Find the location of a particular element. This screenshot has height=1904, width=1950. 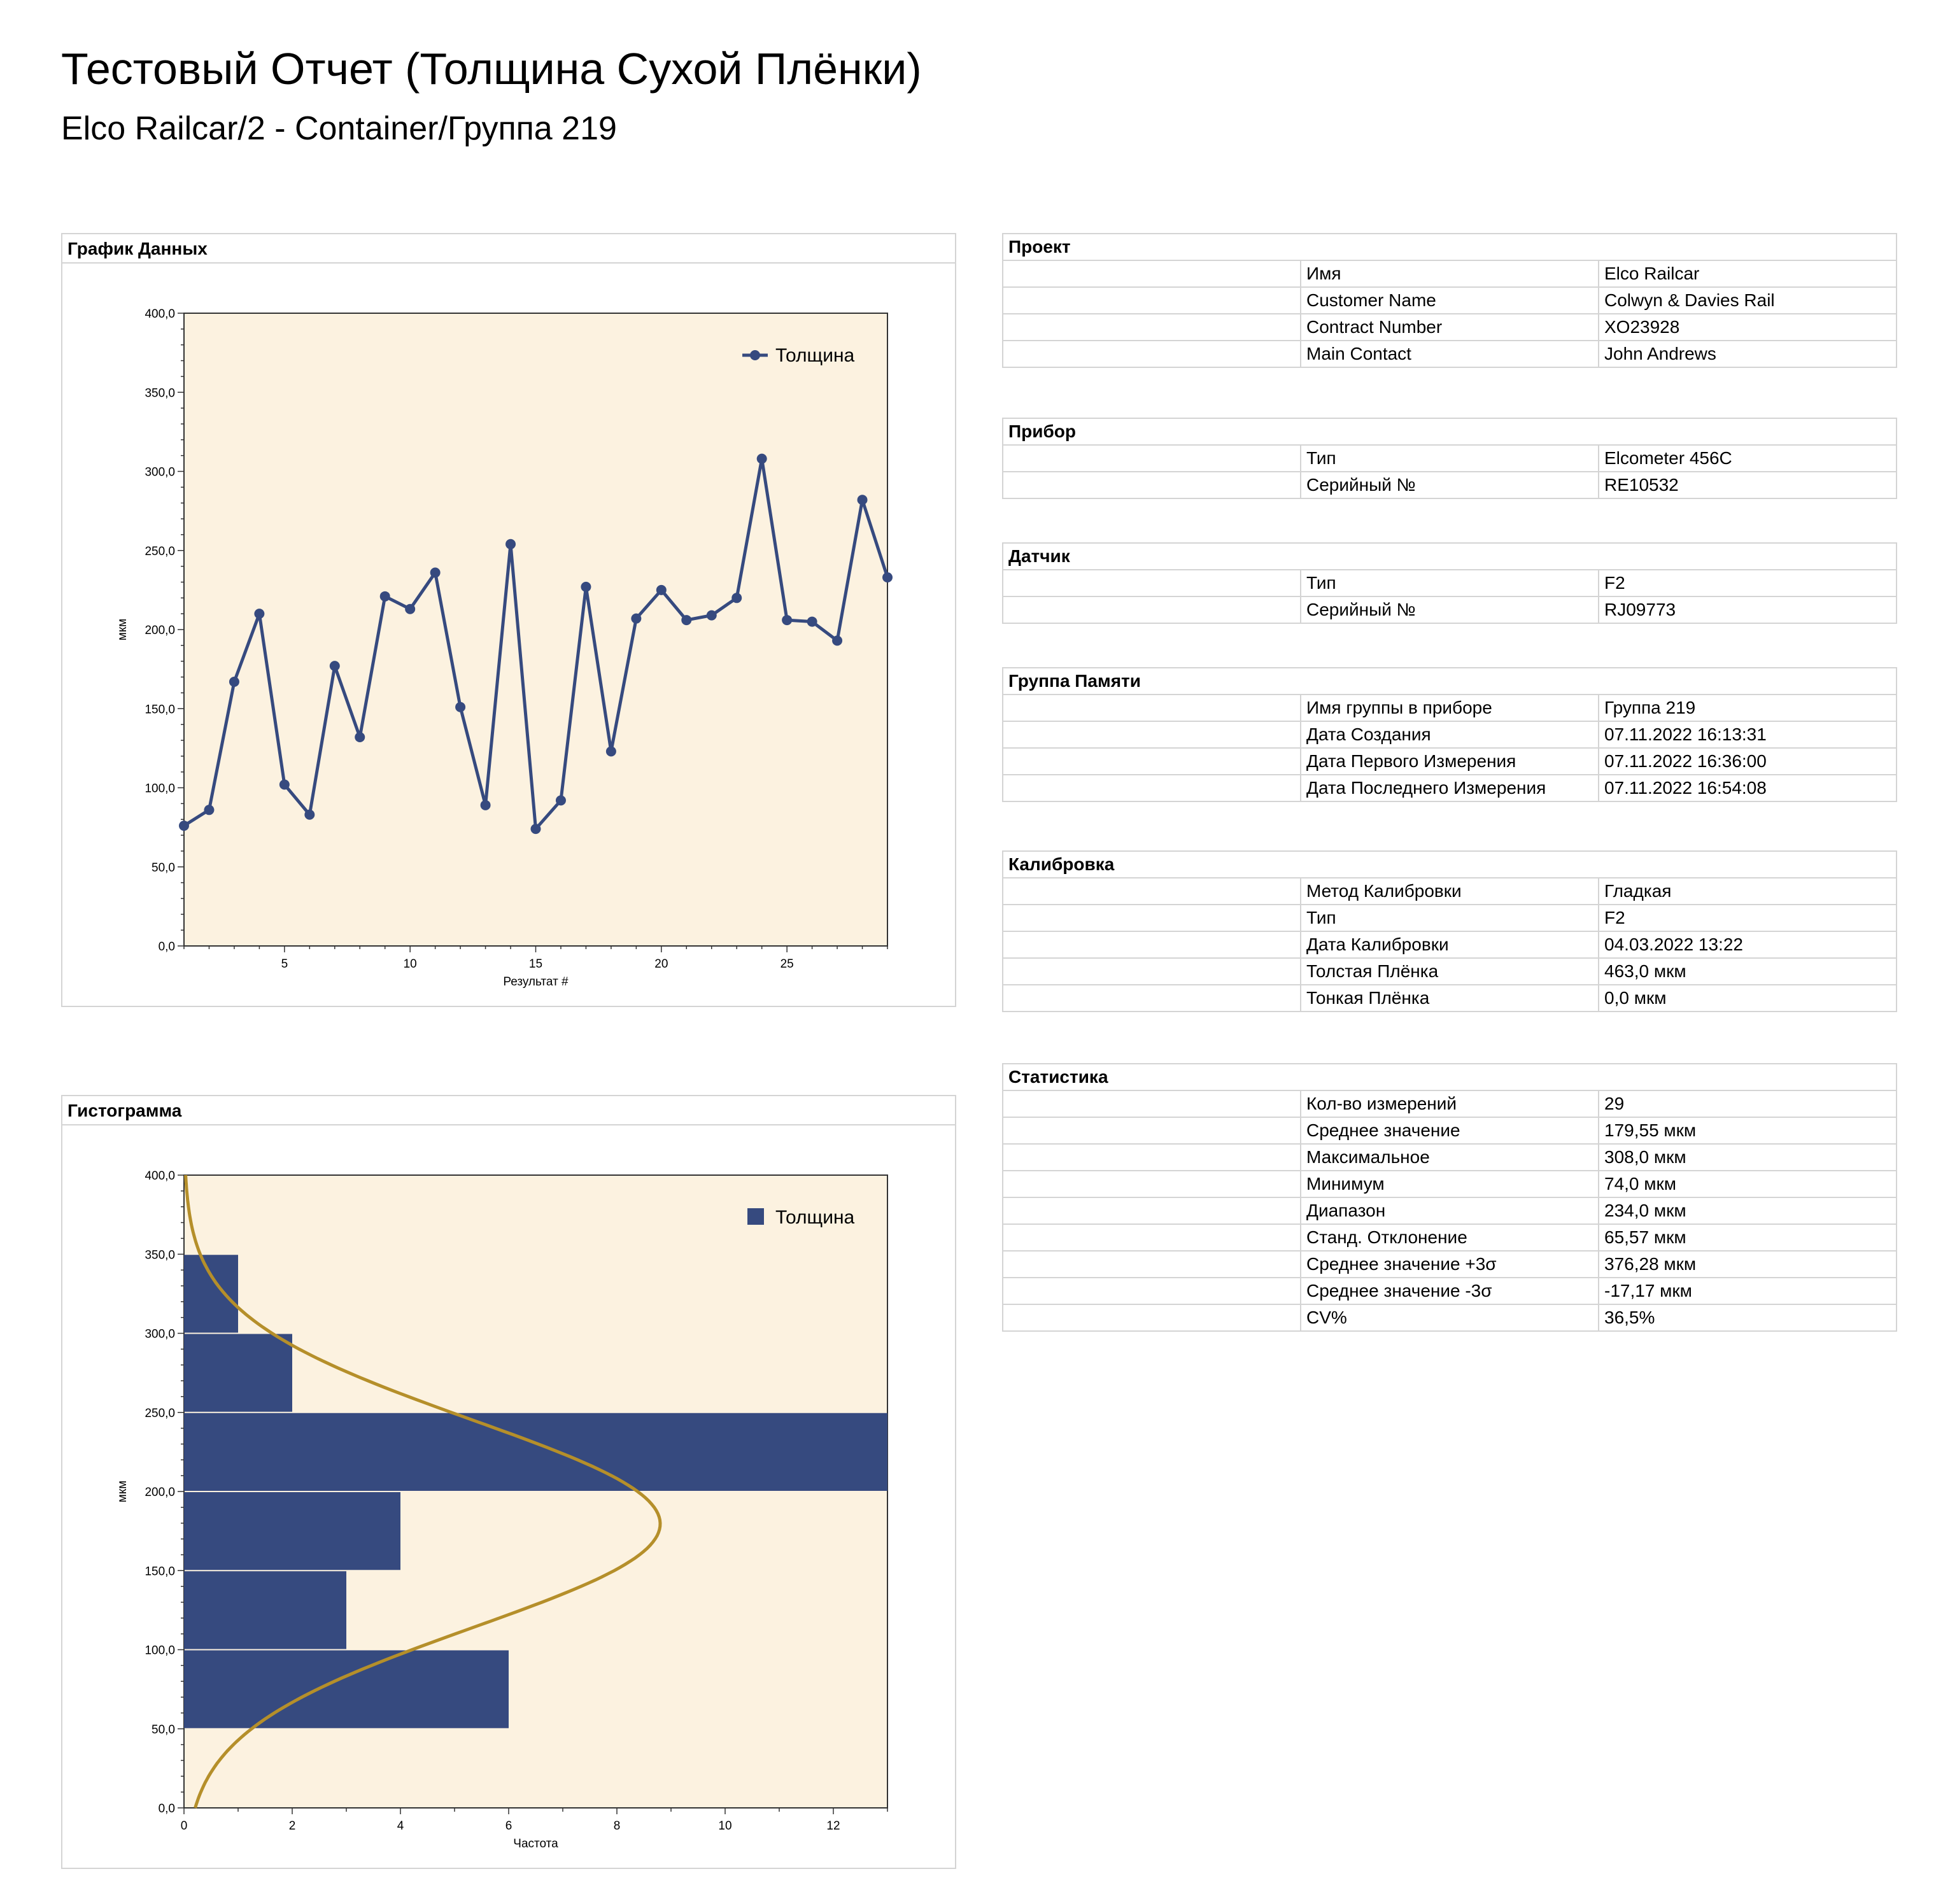

table-row: Минимум 74,0 мкм is located at coordinates (1449, 1184).